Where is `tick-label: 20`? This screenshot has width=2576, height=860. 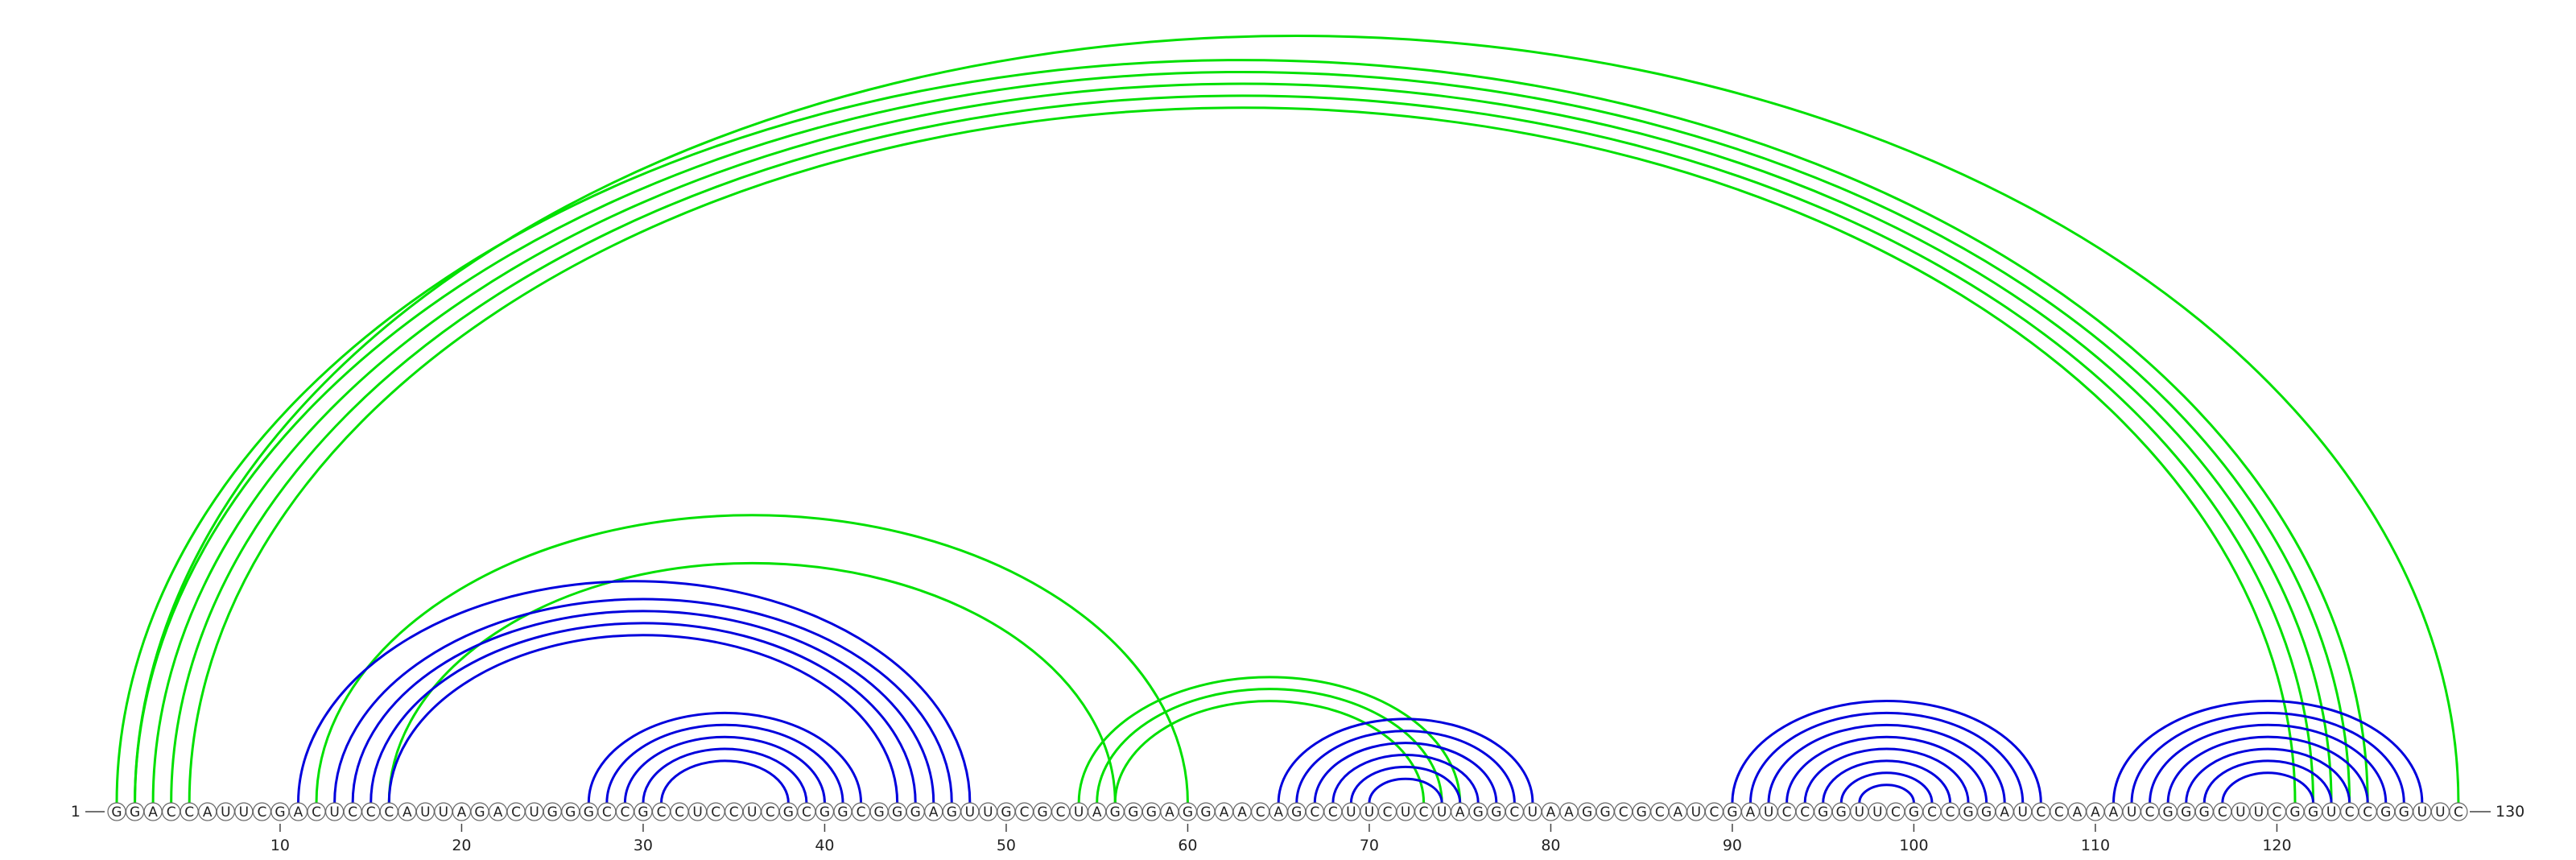 tick-label: 20 is located at coordinates (462, 845).